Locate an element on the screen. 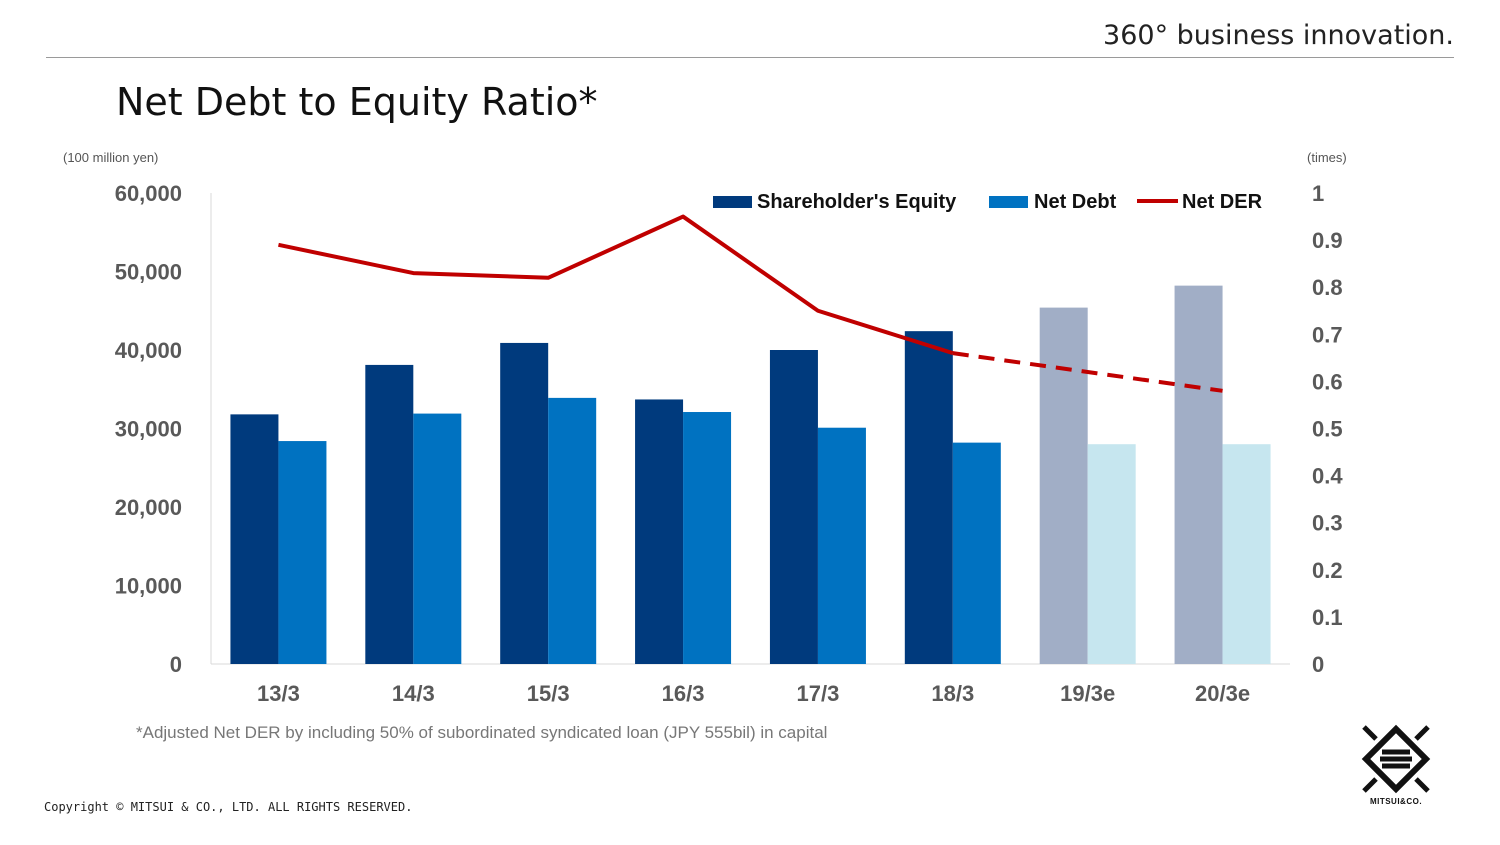 This screenshot has height=845, width=1500. legend-label-equity: Shareholder's Equity is located at coordinates (857, 202).